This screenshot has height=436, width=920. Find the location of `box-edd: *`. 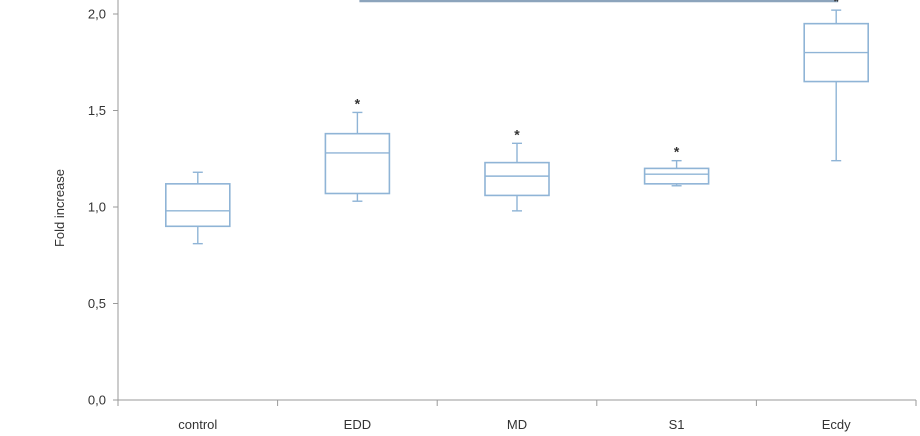

box-edd: * is located at coordinates (357, 148).